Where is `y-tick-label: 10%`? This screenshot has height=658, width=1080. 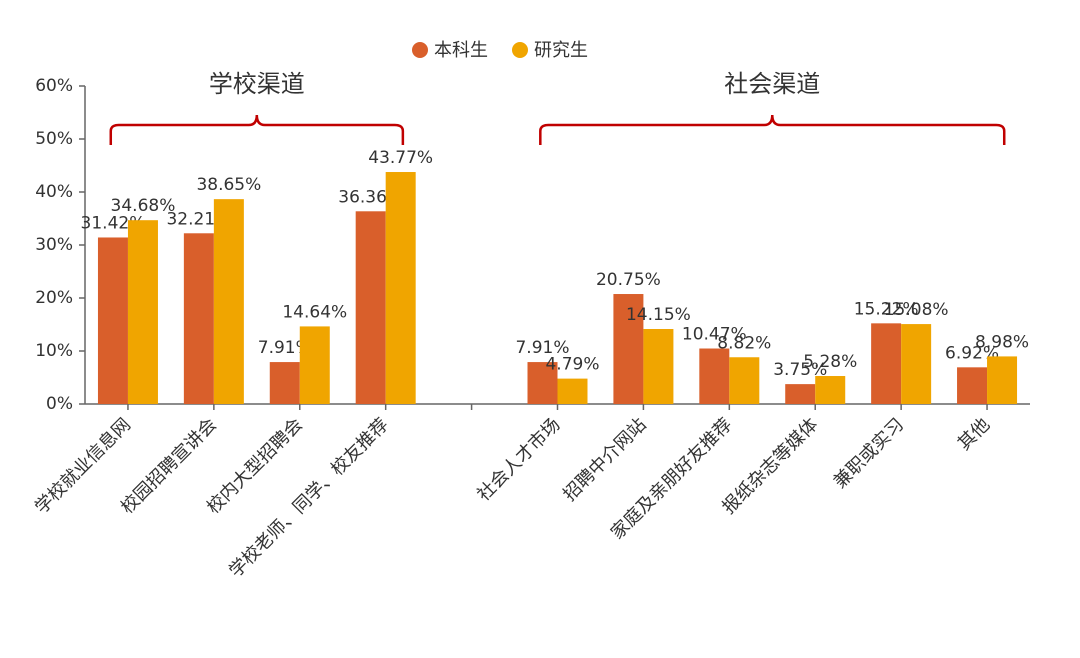 y-tick-label: 10% is located at coordinates (54, 351).